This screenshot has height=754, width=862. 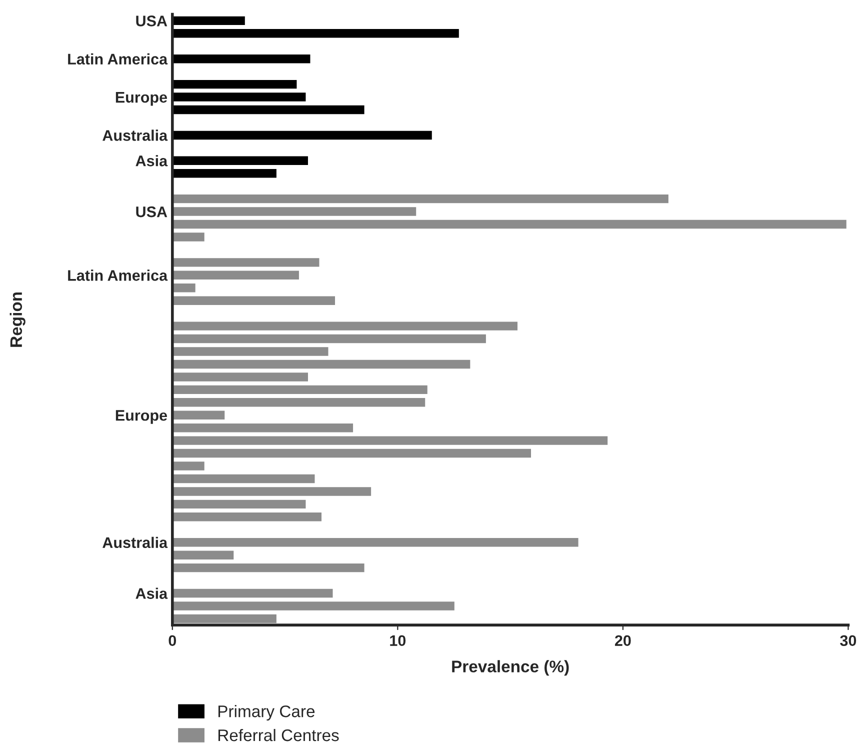 What do you see at coordinates (172, 640) in the screenshot?
I see `x-tick-label: 0` at bounding box center [172, 640].